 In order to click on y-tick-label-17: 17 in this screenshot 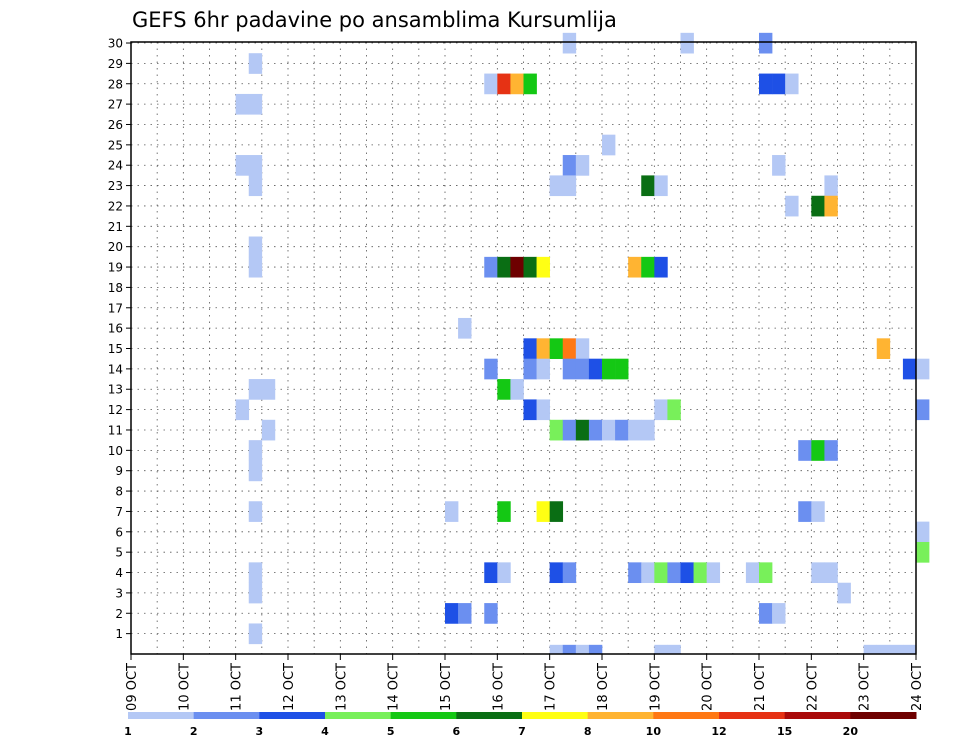, I will do `click(115, 308)`.